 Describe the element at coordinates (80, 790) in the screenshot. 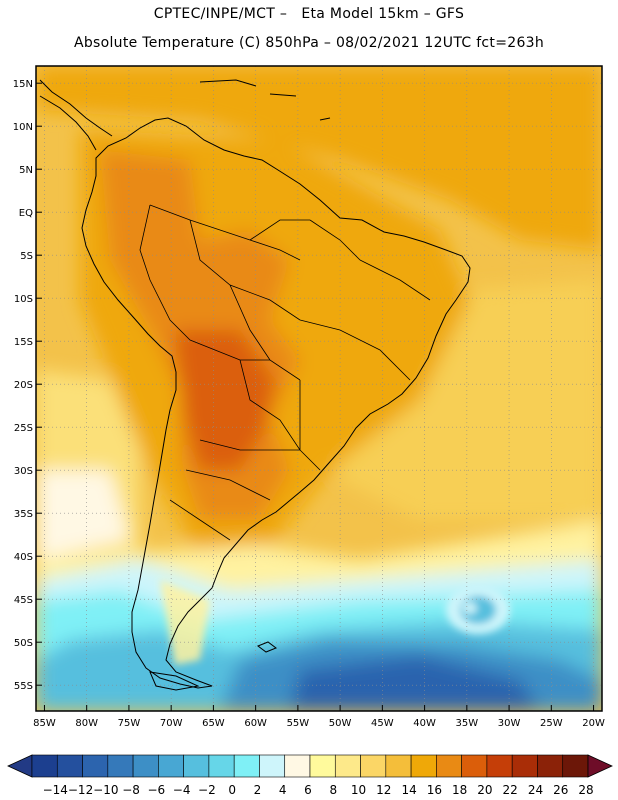

I see `colorbar-label: −12` at that location.